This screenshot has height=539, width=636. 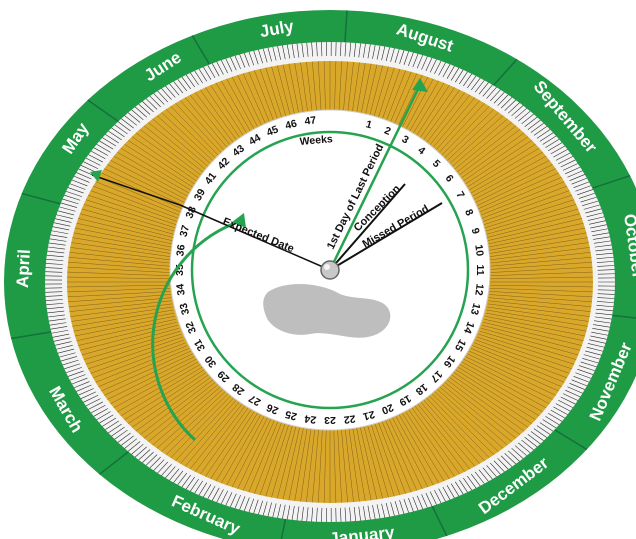 I want to click on week-number: 12, so click(x=478, y=289).